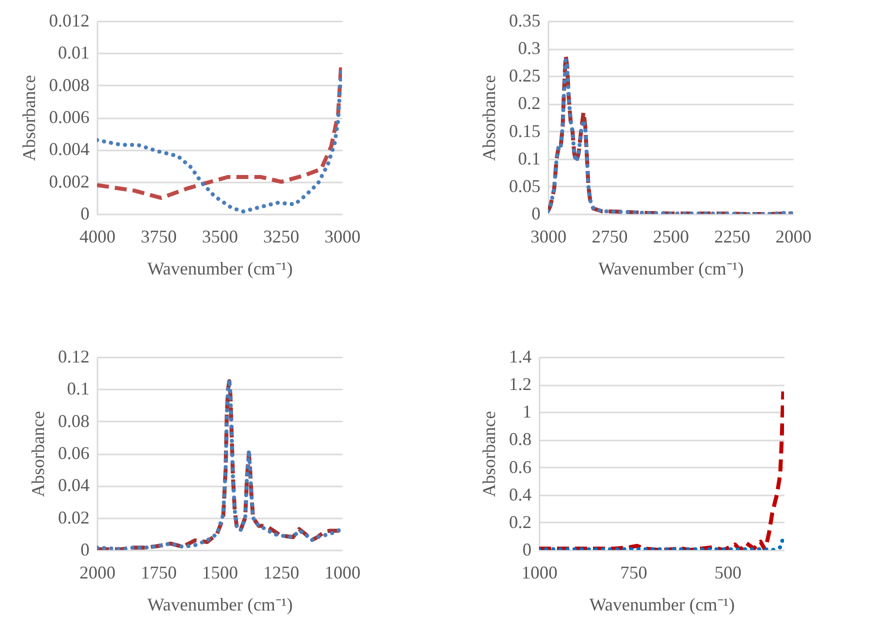 This screenshot has width=892, height=643. Describe the element at coordinates (524, 20) in the screenshot. I see `y-tick-label: 0.35` at that location.